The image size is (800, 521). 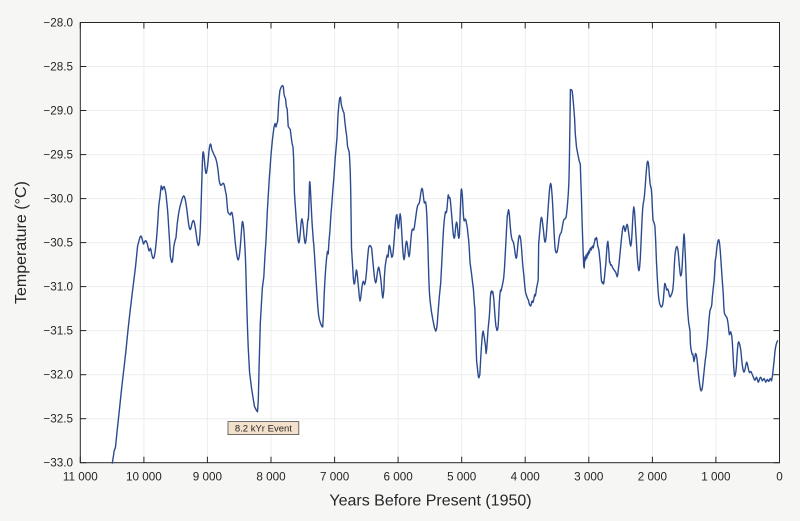 What do you see at coordinates (58, 463) in the screenshot?
I see `svg-text: −33.0` at bounding box center [58, 463].